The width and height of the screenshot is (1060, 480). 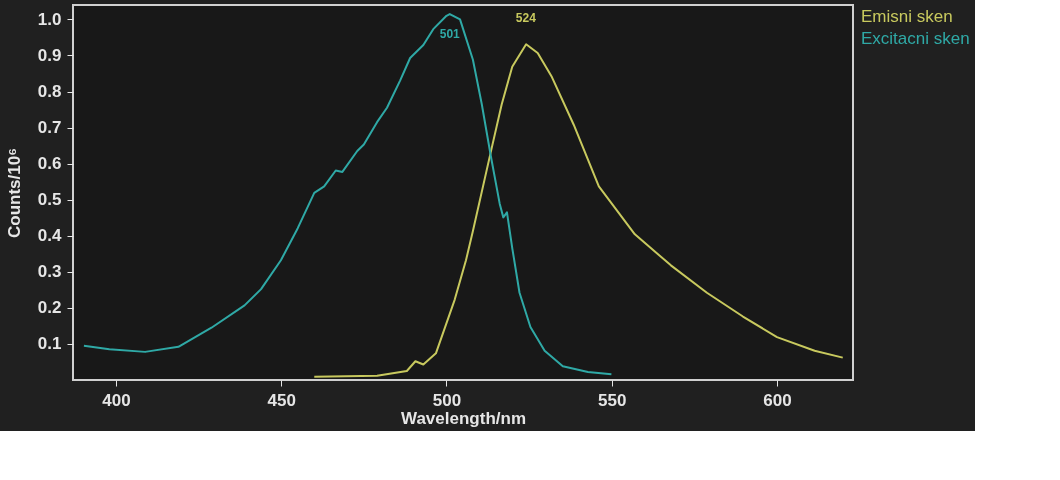 What do you see at coordinates (49, 164) in the screenshot?
I see `y-tick-label: 0.6` at bounding box center [49, 164].